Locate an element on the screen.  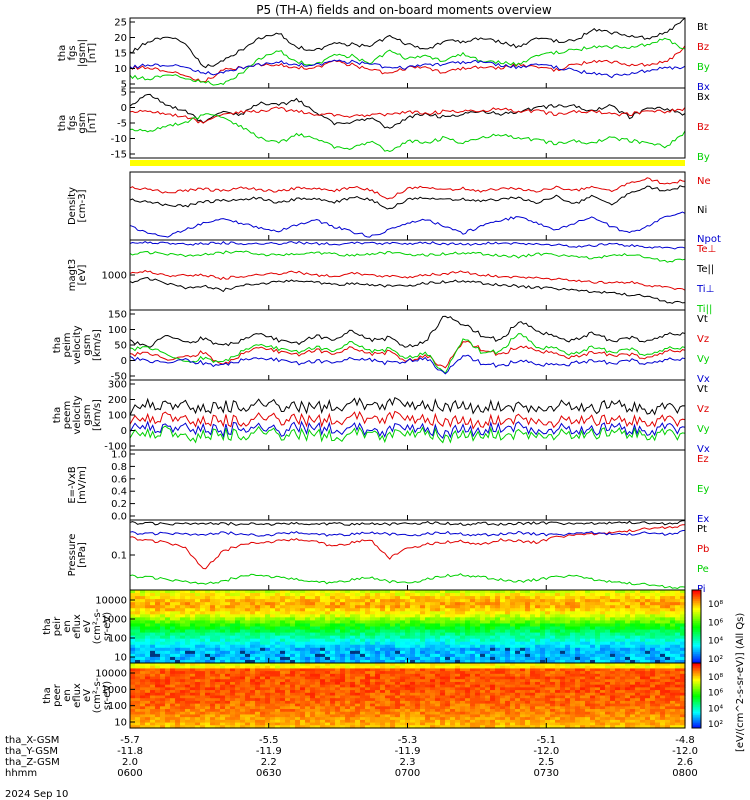
fgs-mag-ylabel-line: tha is located at coordinates (62, 53).